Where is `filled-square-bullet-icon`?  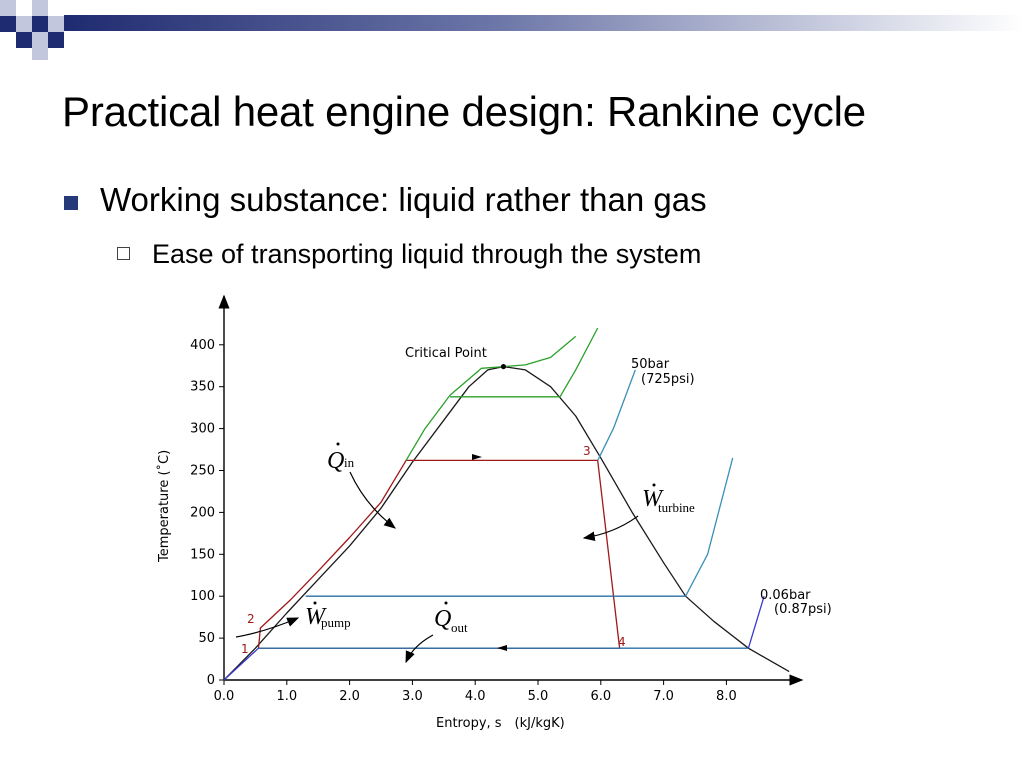 filled-square-bullet-icon is located at coordinates (71, 203).